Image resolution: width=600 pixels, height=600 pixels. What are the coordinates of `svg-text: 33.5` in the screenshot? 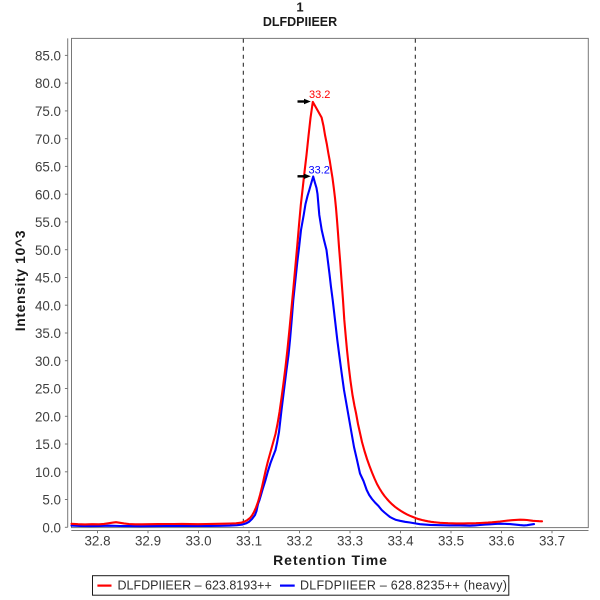 It's located at (451, 540).